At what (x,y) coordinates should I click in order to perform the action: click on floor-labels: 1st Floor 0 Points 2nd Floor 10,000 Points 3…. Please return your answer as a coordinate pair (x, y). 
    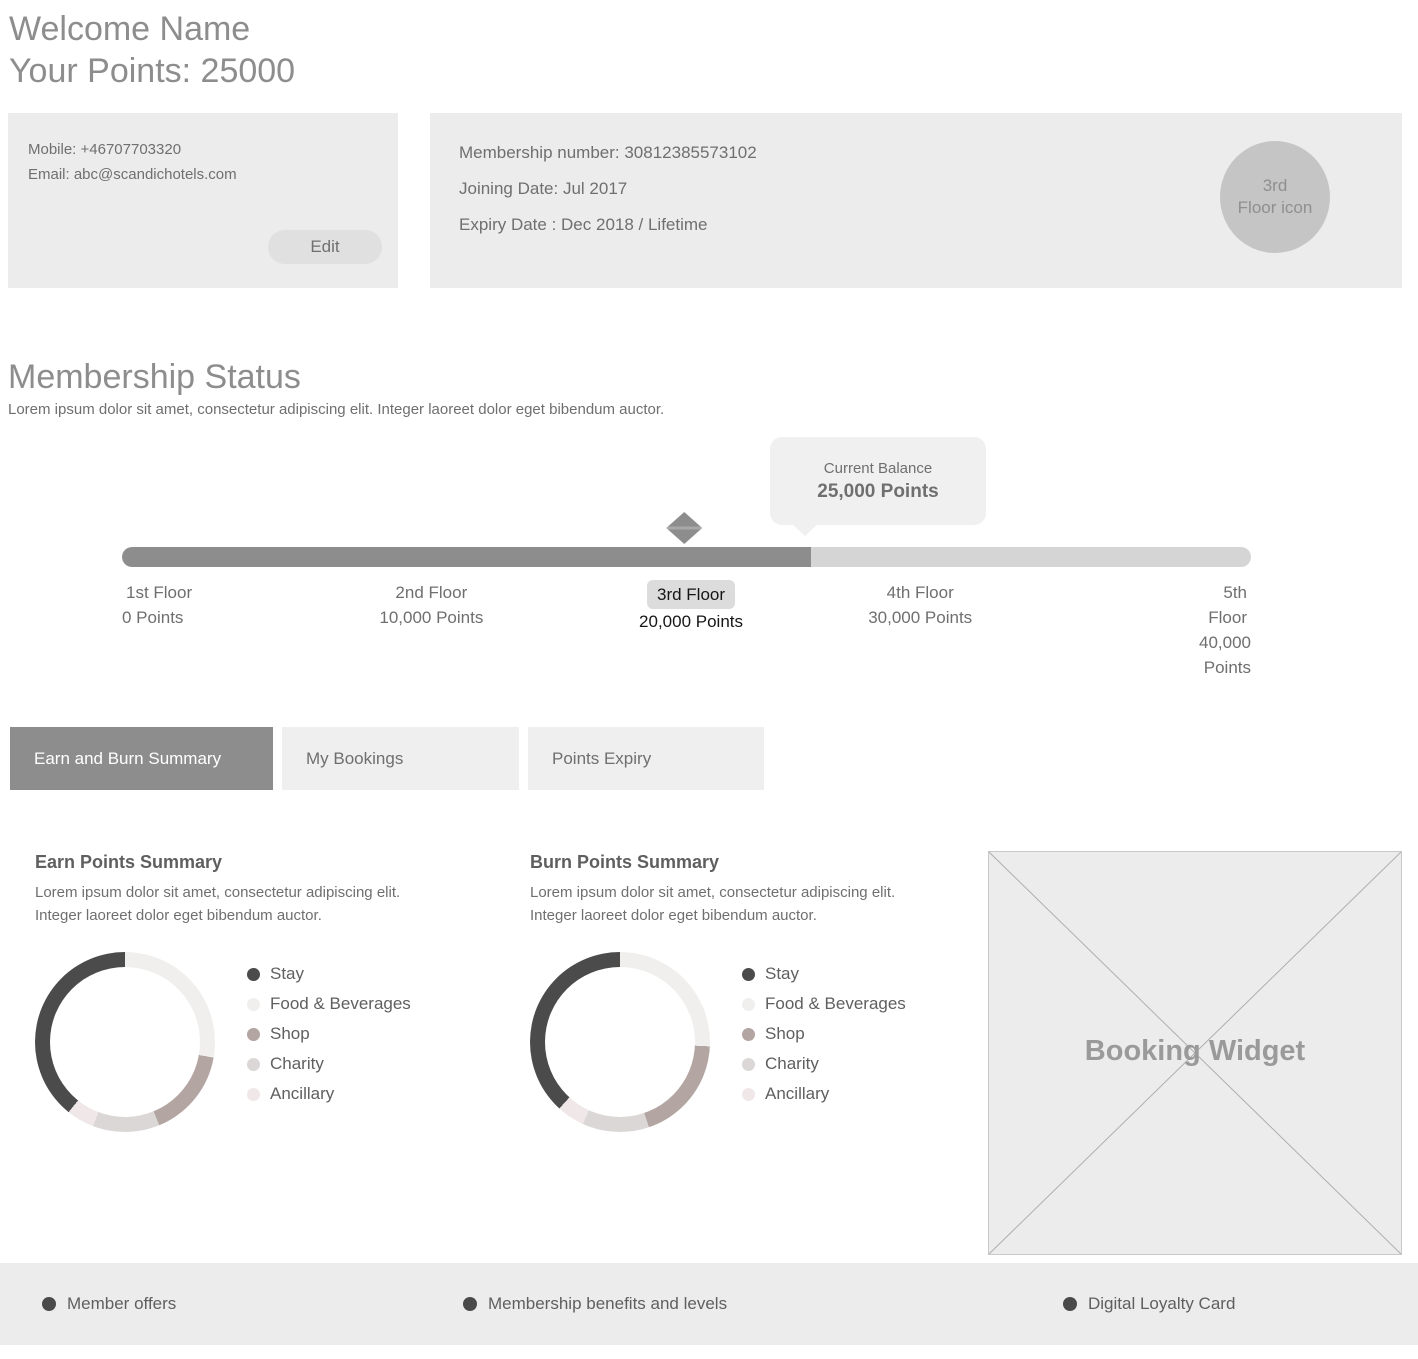
    Looking at the image, I should click on (686, 628).